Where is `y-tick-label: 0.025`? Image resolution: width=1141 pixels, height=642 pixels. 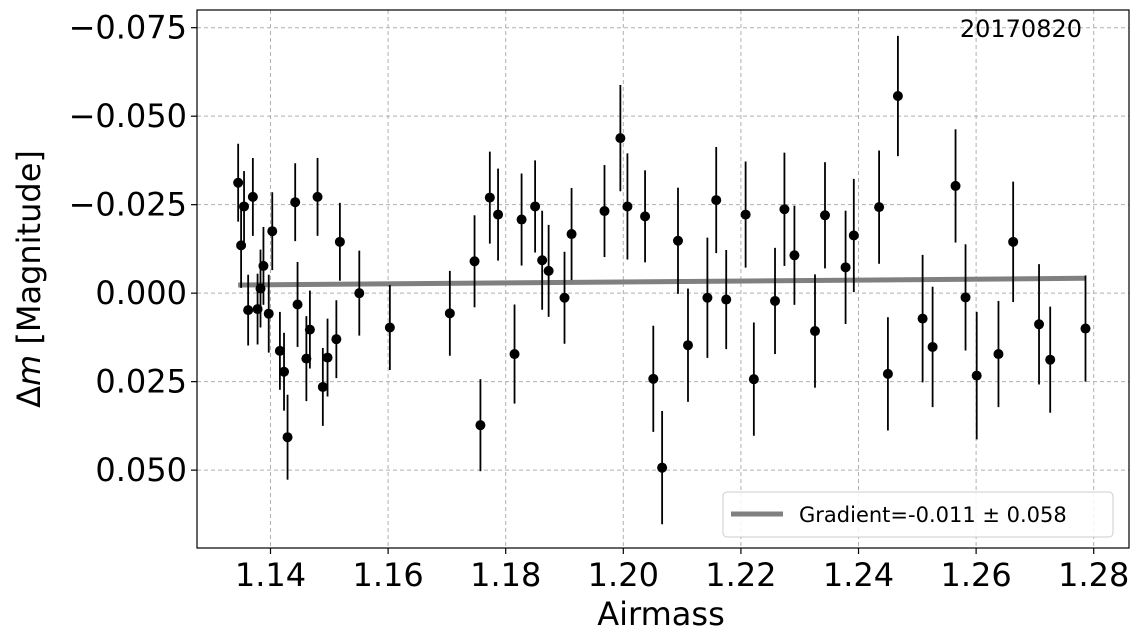 y-tick-label: 0.025 is located at coordinates (141, 382).